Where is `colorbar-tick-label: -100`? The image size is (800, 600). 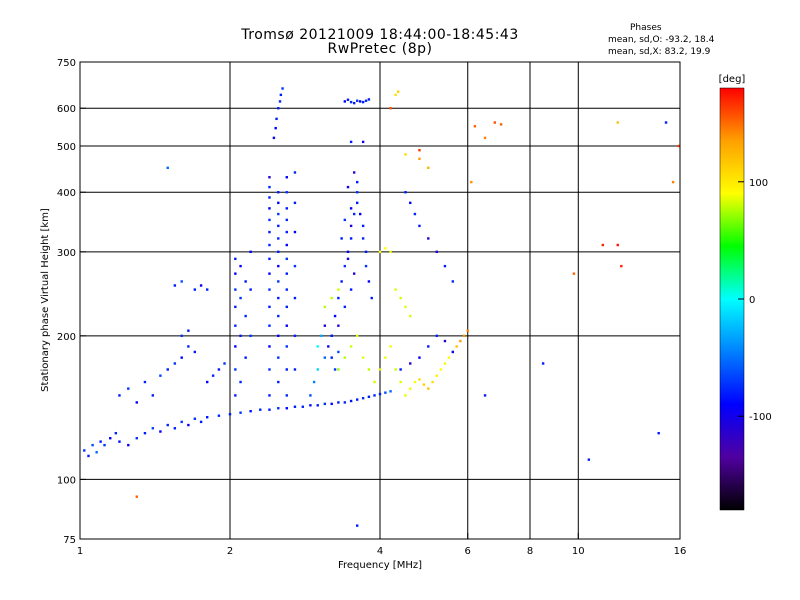
colorbar-tick-label: -100 is located at coordinates (760, 417).